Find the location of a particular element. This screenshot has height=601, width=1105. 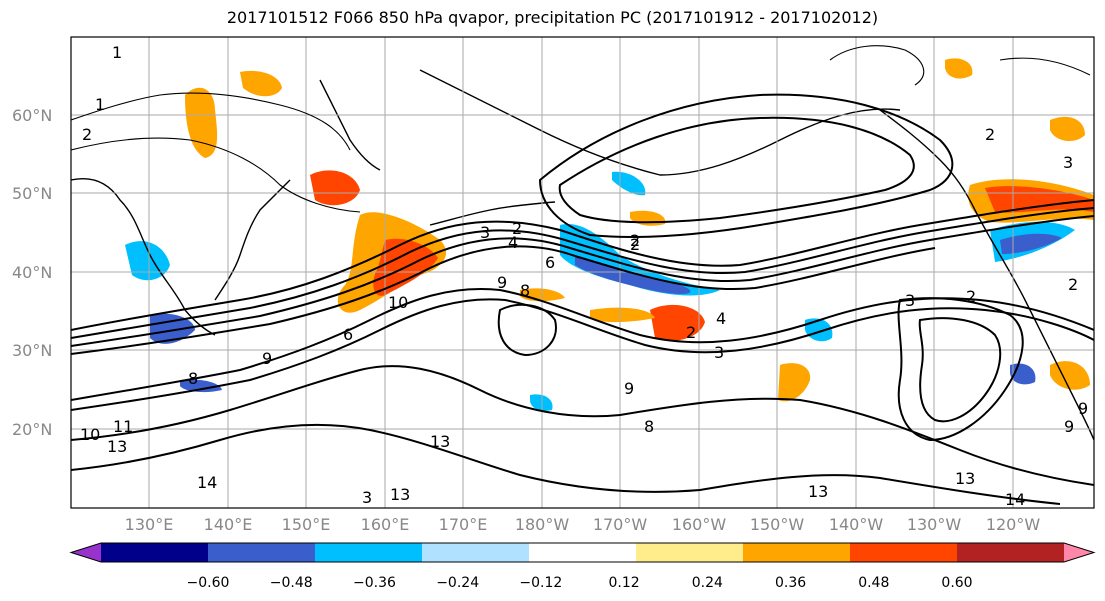

latitude-labels: 60°N 50°N 40°N 30°N 20°N is located at coordinates (32, 272).